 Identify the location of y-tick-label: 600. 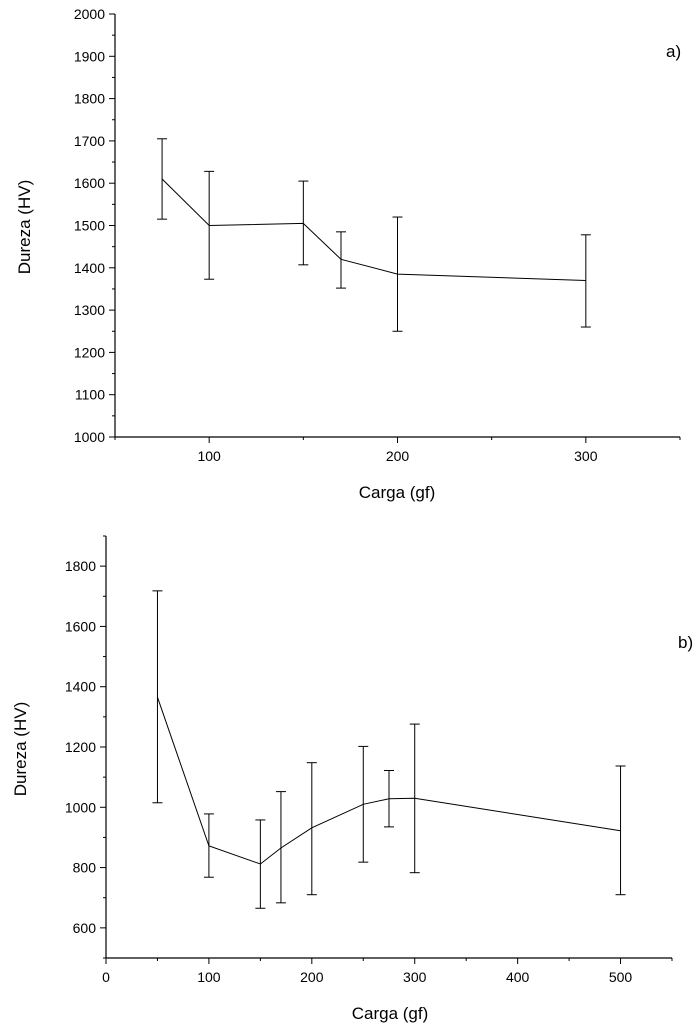
(85, 928).